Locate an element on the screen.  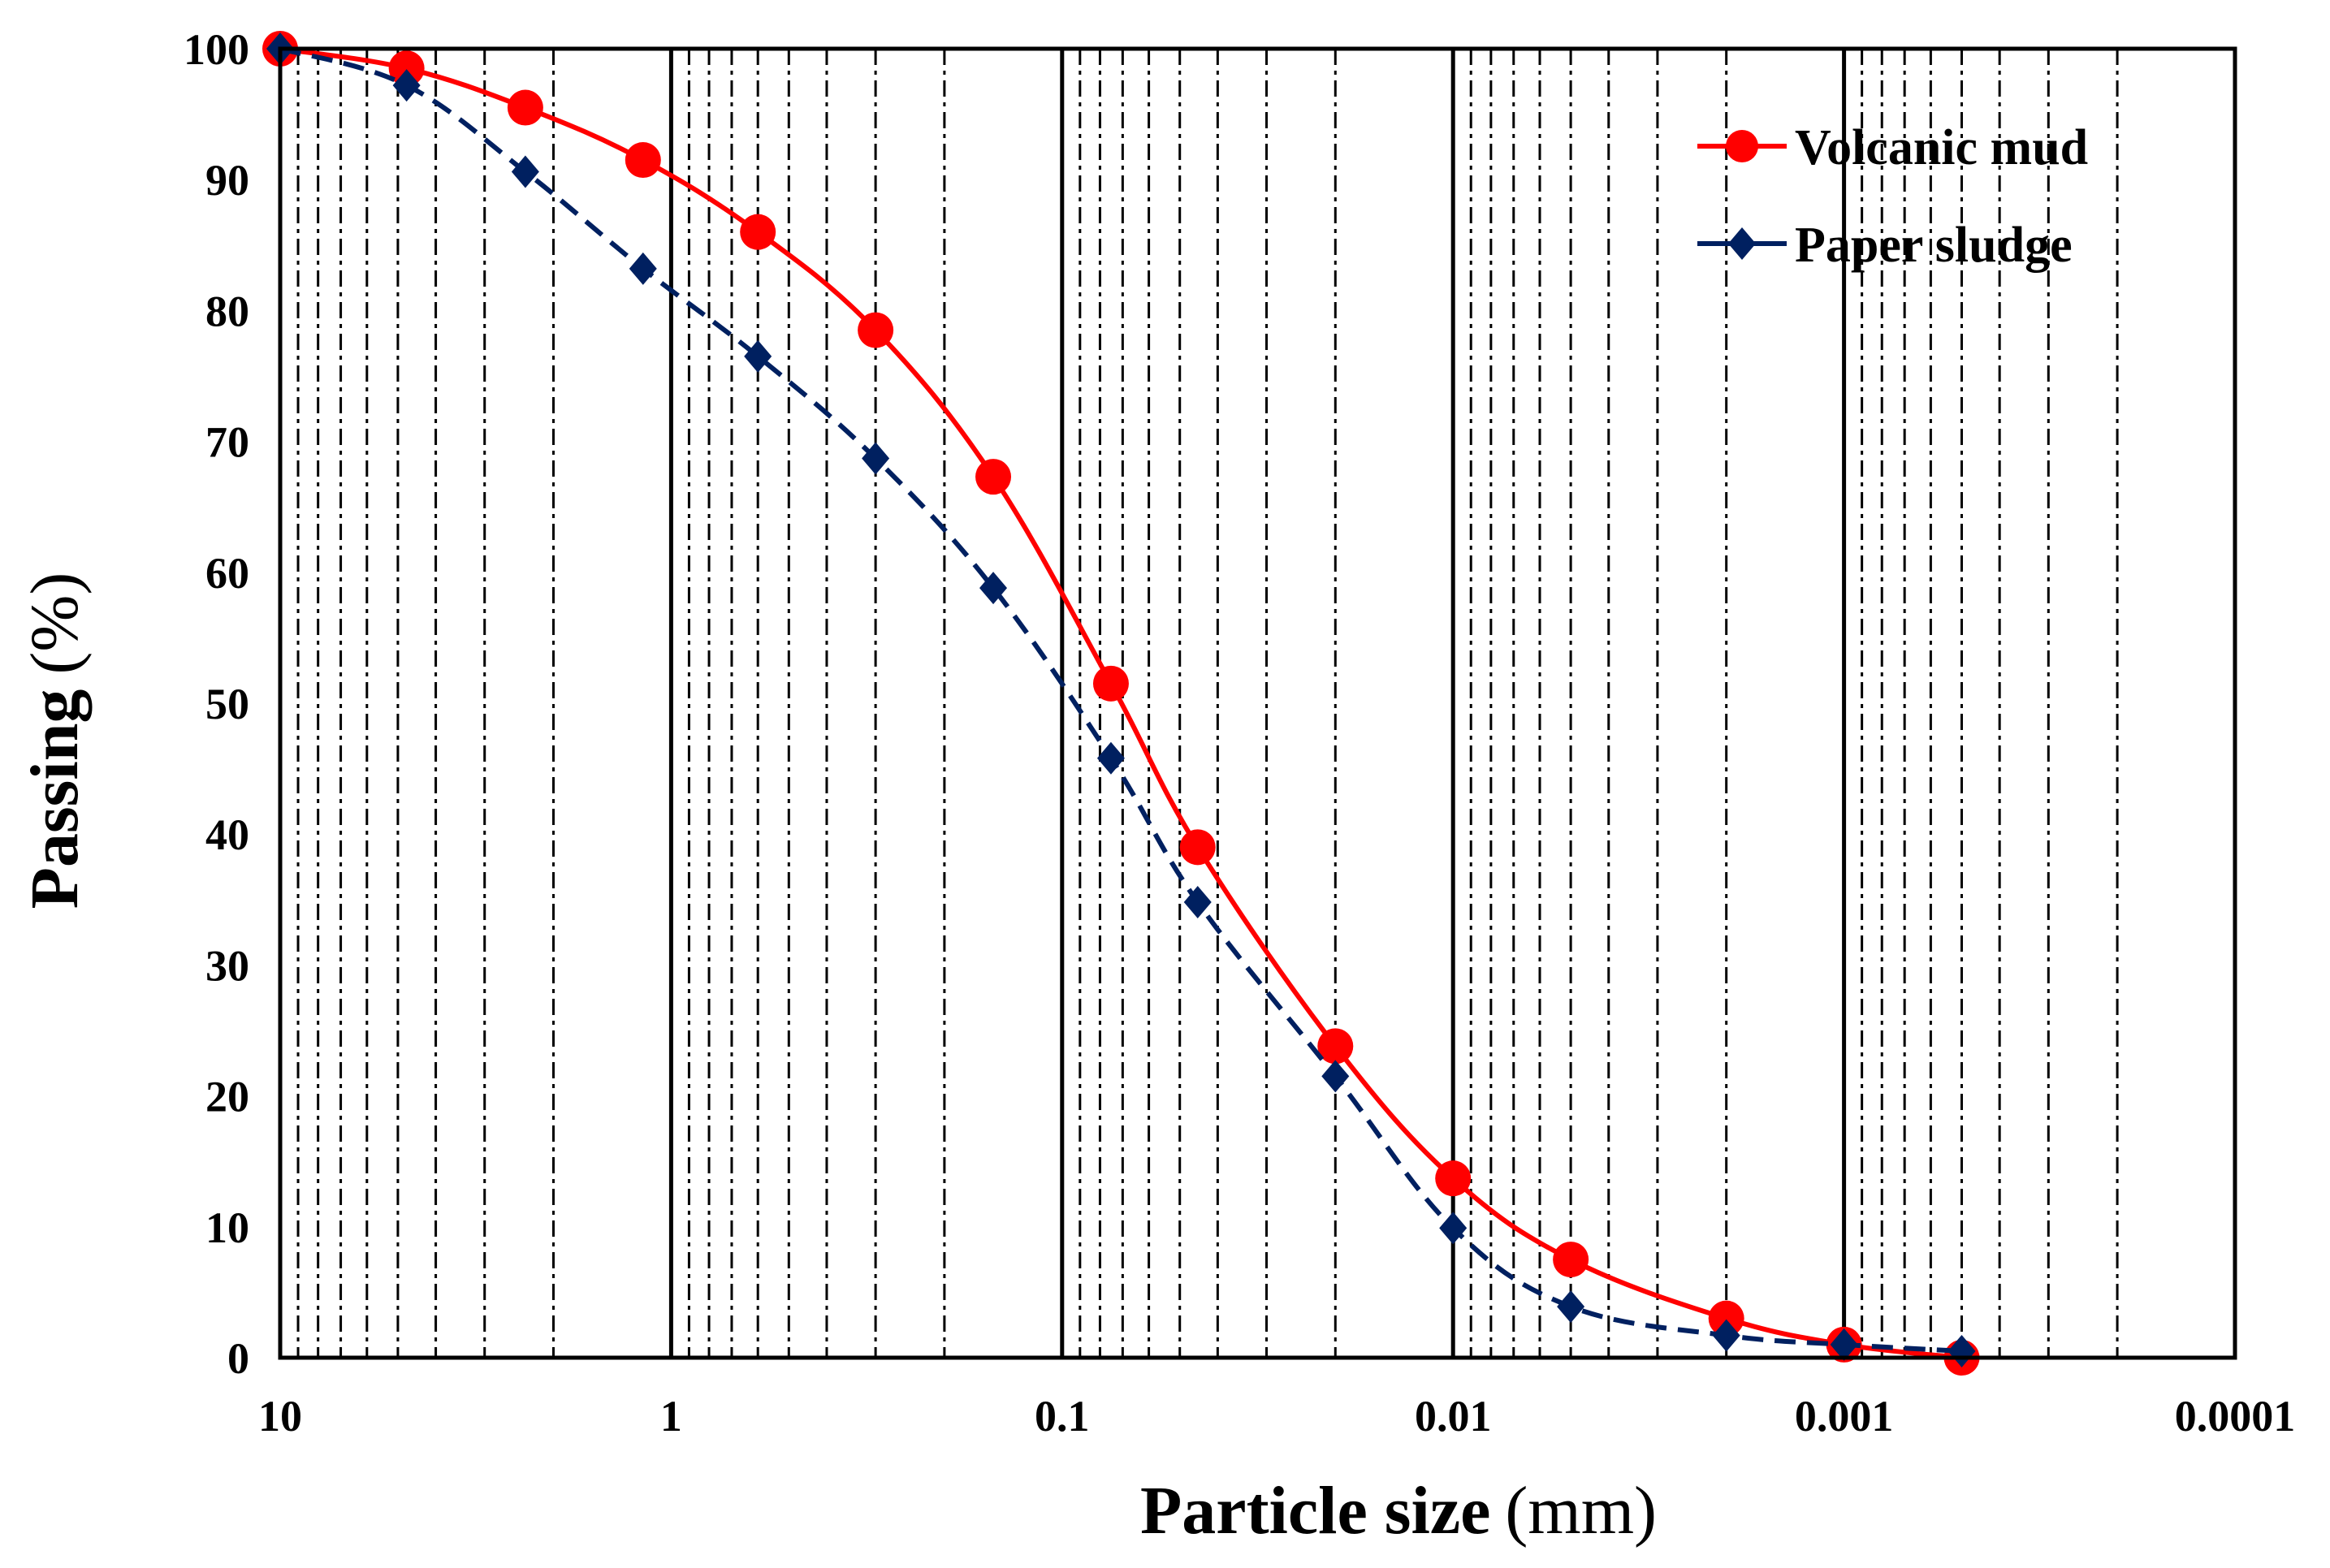
y-tick-label: 30 is located at coordinates (227, 965).